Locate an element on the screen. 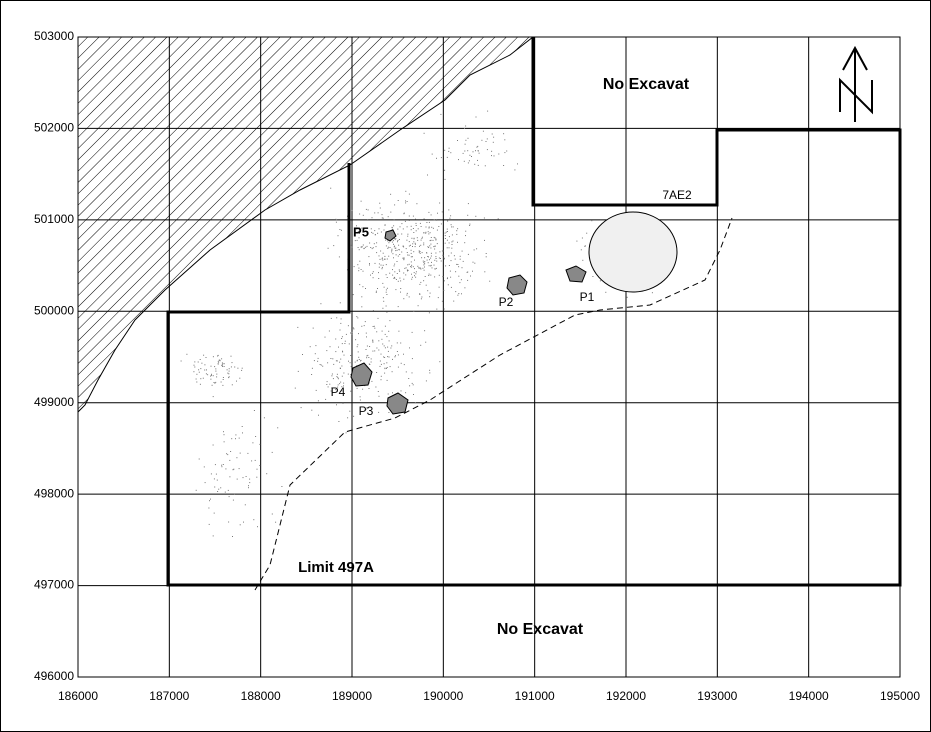  y-tick-label: 500000 is located at coordinates (54, 310).